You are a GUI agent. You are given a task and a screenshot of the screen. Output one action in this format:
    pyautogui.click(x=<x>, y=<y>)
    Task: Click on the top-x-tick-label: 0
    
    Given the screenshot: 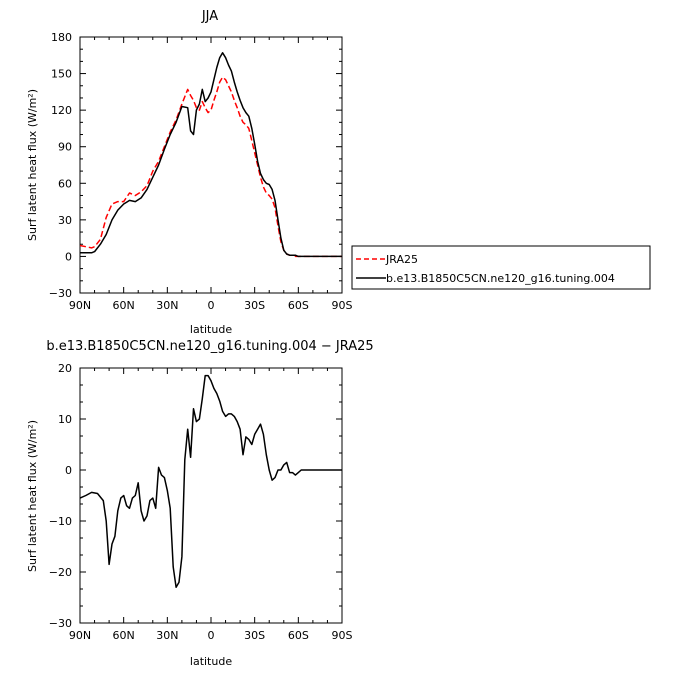 What is the action you would take?
    pyautogui.click(x=211, y=305)
    